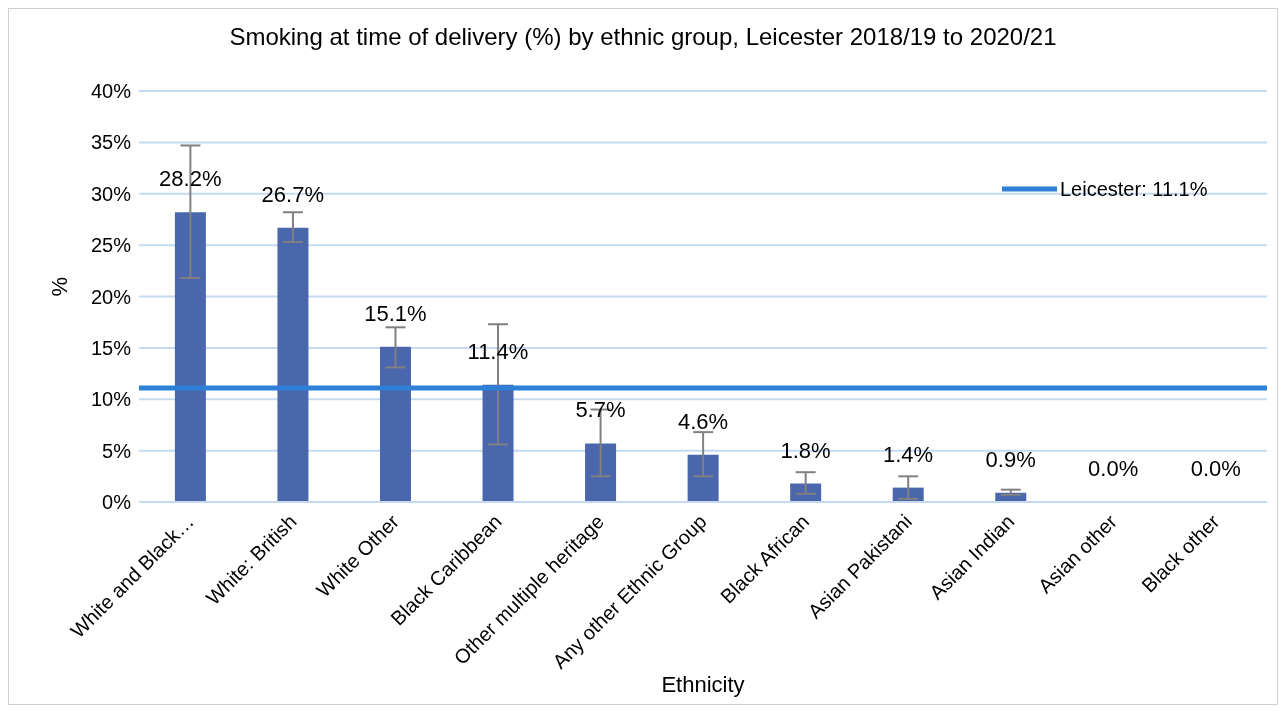 This screenshot has width=1288, height=713. Describe the element at coordinates (111, 91) in the screenshot. I see `y-tick-label: 40%` at that location.